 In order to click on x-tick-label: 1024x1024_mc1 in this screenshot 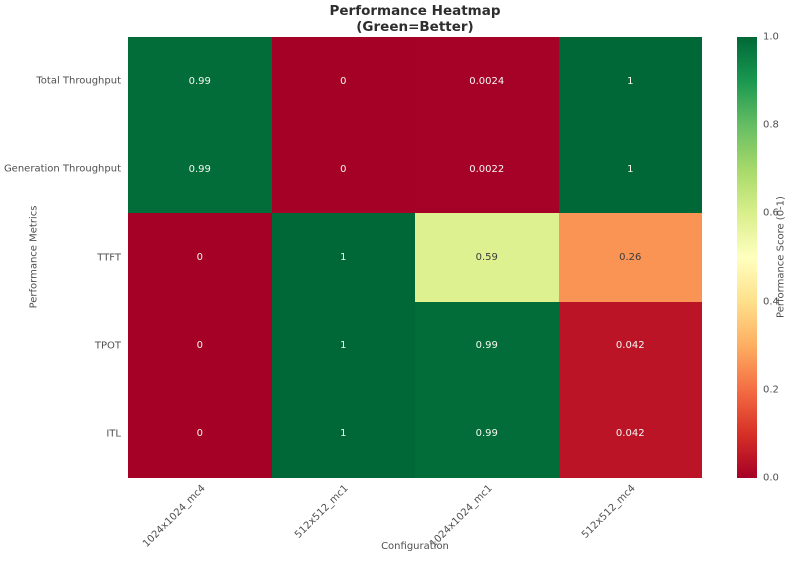, I will do `click(461, 516)`.